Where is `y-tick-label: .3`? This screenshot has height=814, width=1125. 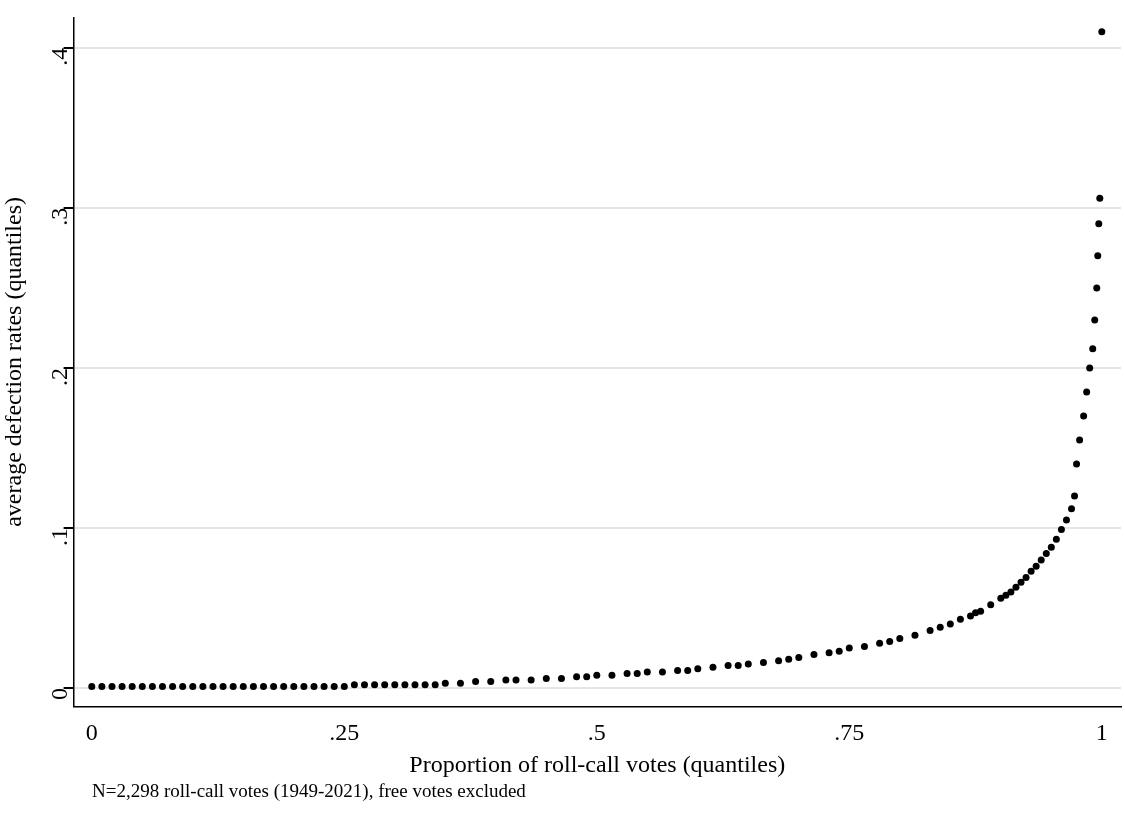
y-tick-label: .3 is located at coordinates (58, 216).